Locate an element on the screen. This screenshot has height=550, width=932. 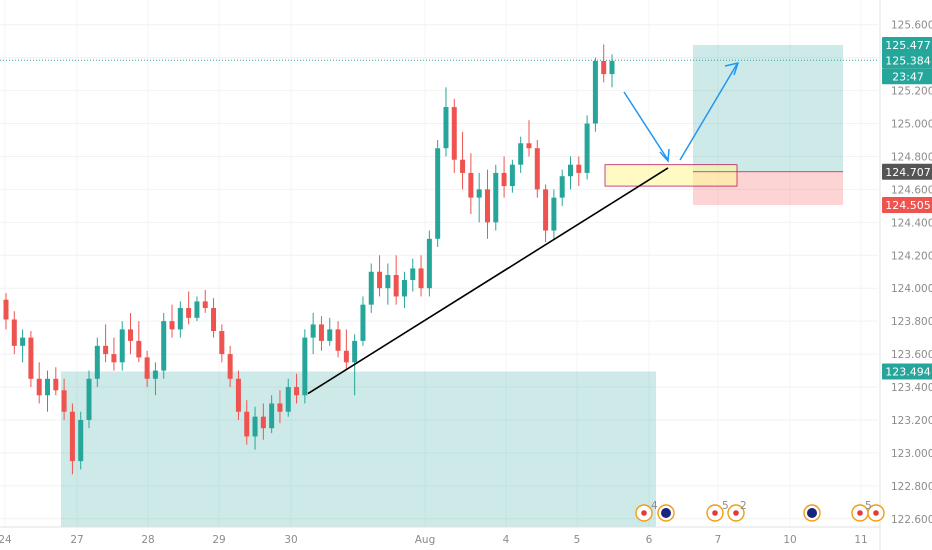
y-tick-label: 124.800 is located at coordinates (911, 157).